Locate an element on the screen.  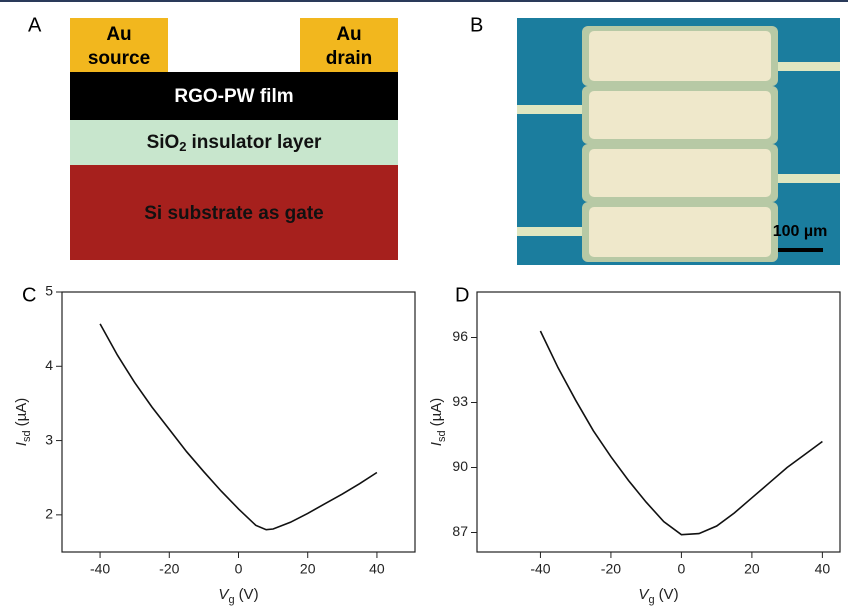
y-tick-label: 3 is located at coordinates (49, 439).